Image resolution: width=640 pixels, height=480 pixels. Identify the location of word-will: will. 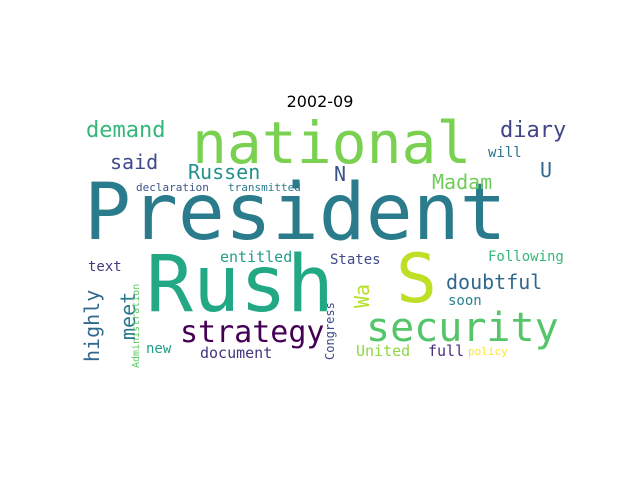
(505, 153).